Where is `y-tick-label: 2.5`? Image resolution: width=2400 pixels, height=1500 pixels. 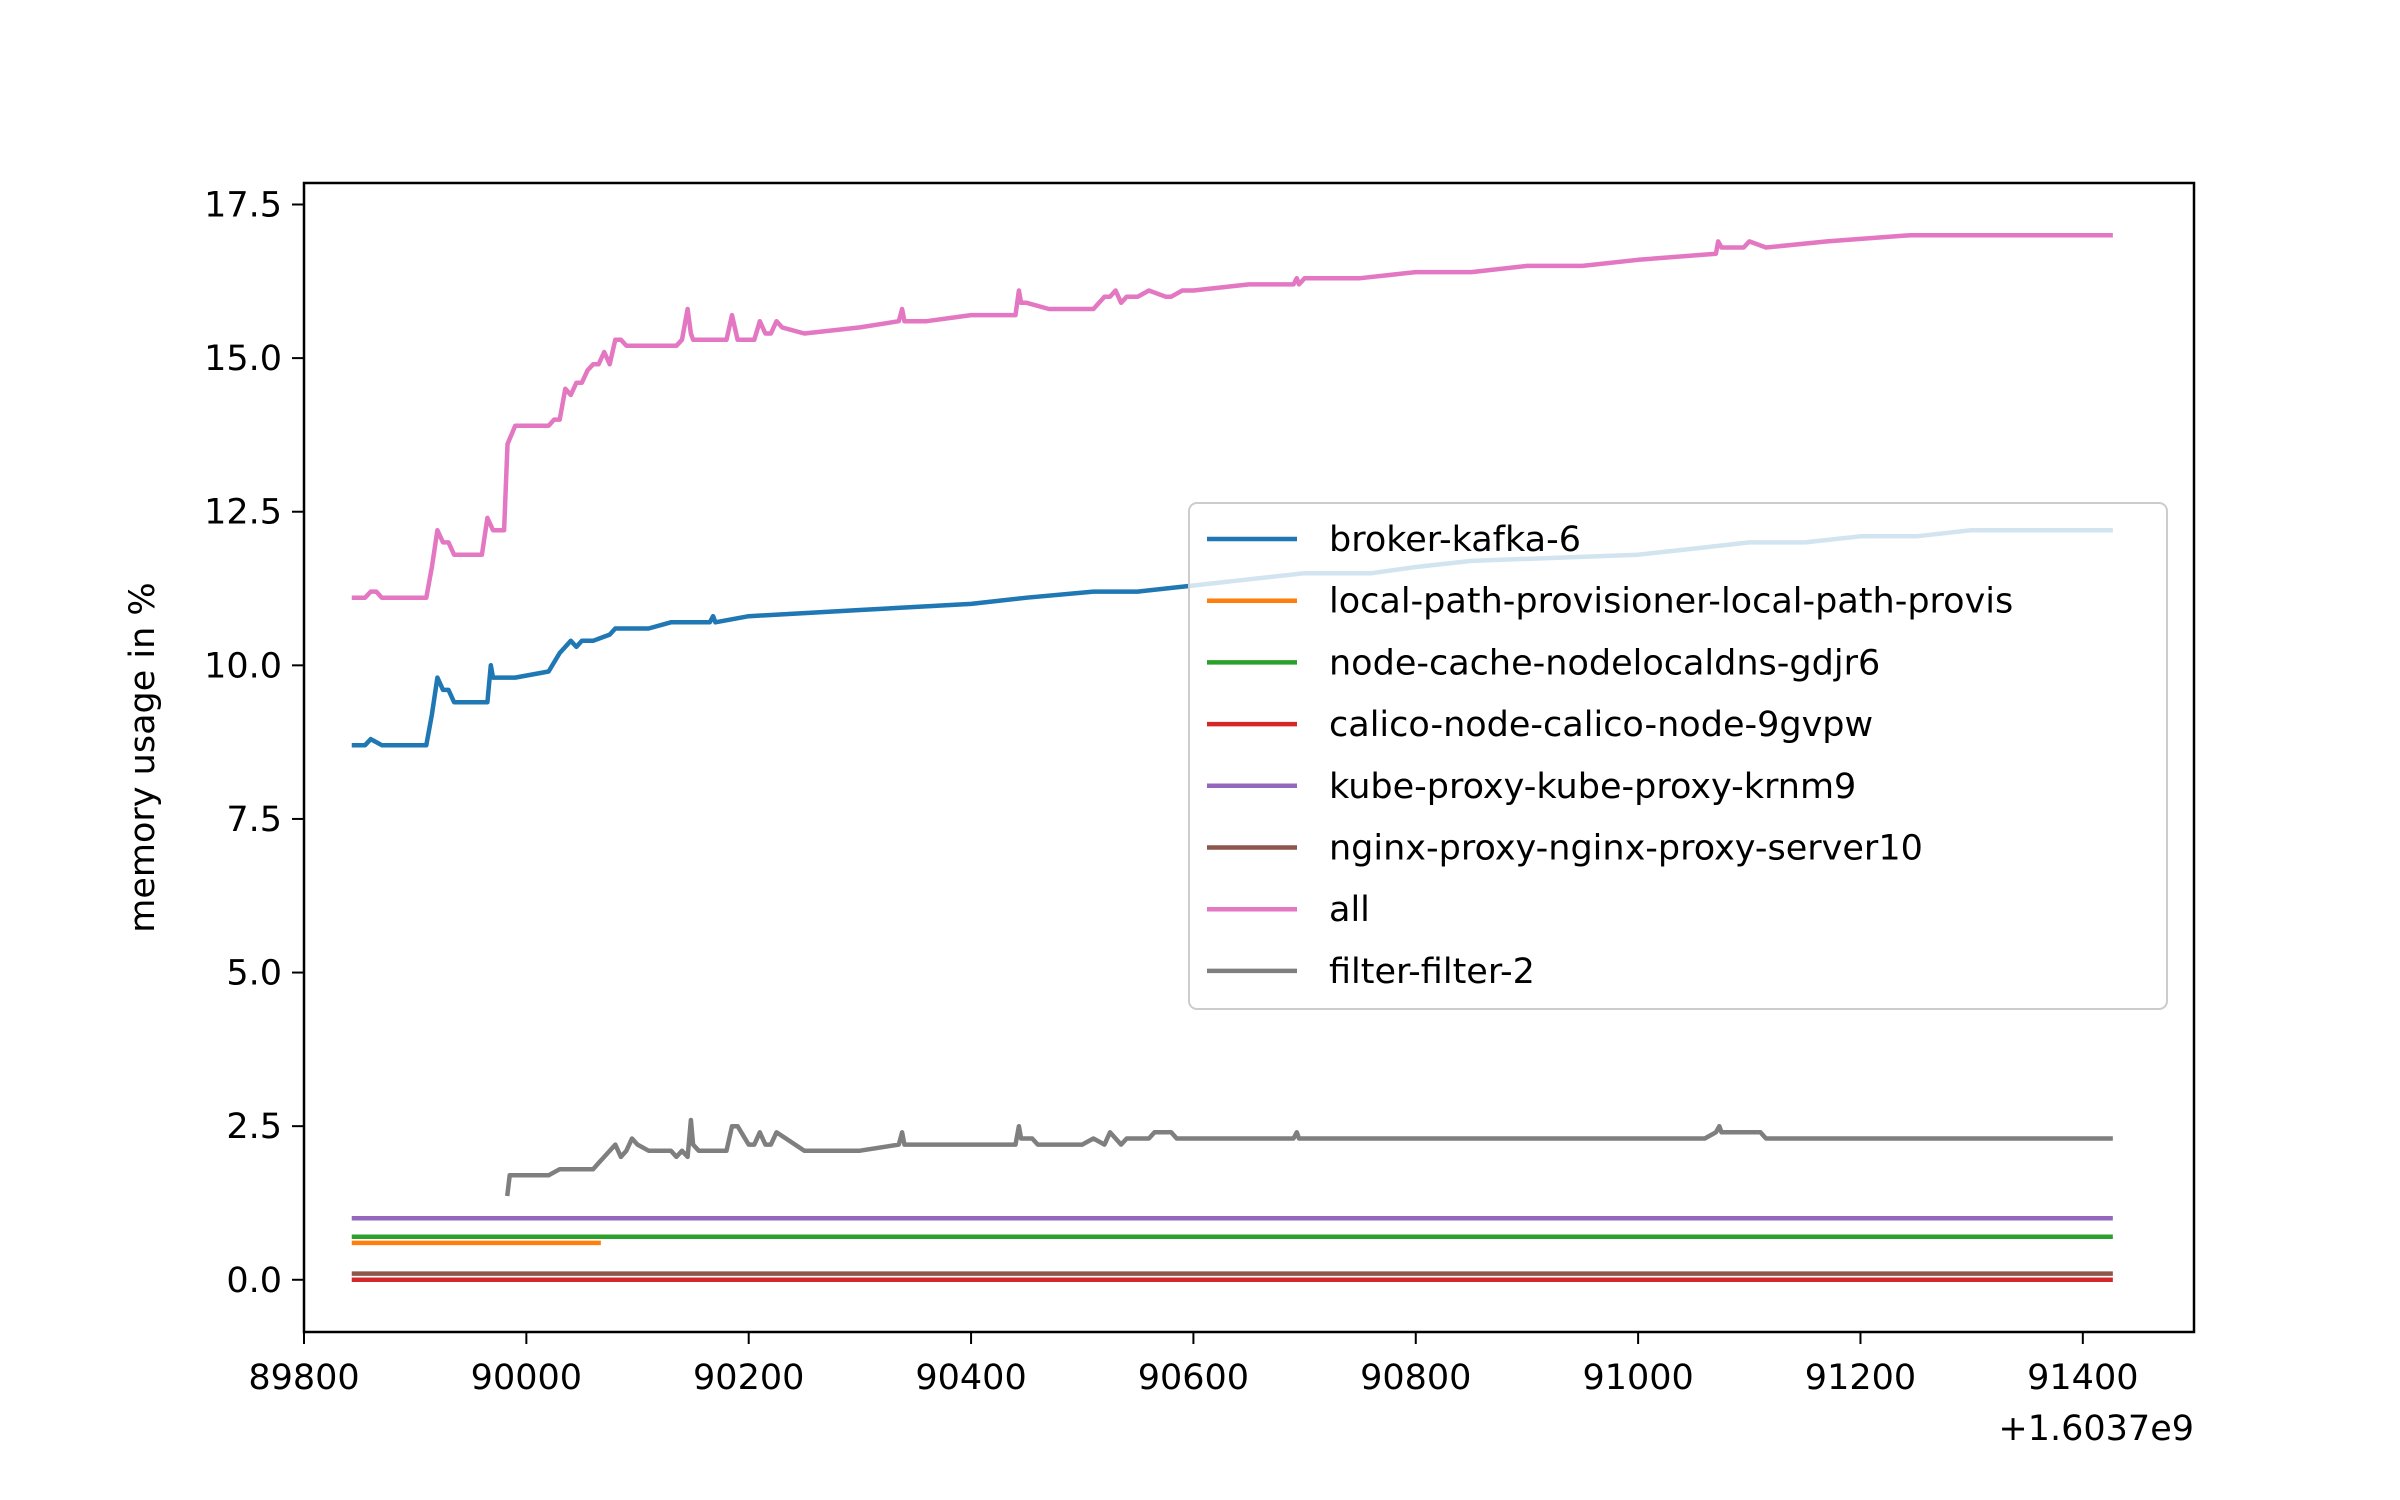 y-tick-label: 2.5 is located at coordinates (254, 1127).